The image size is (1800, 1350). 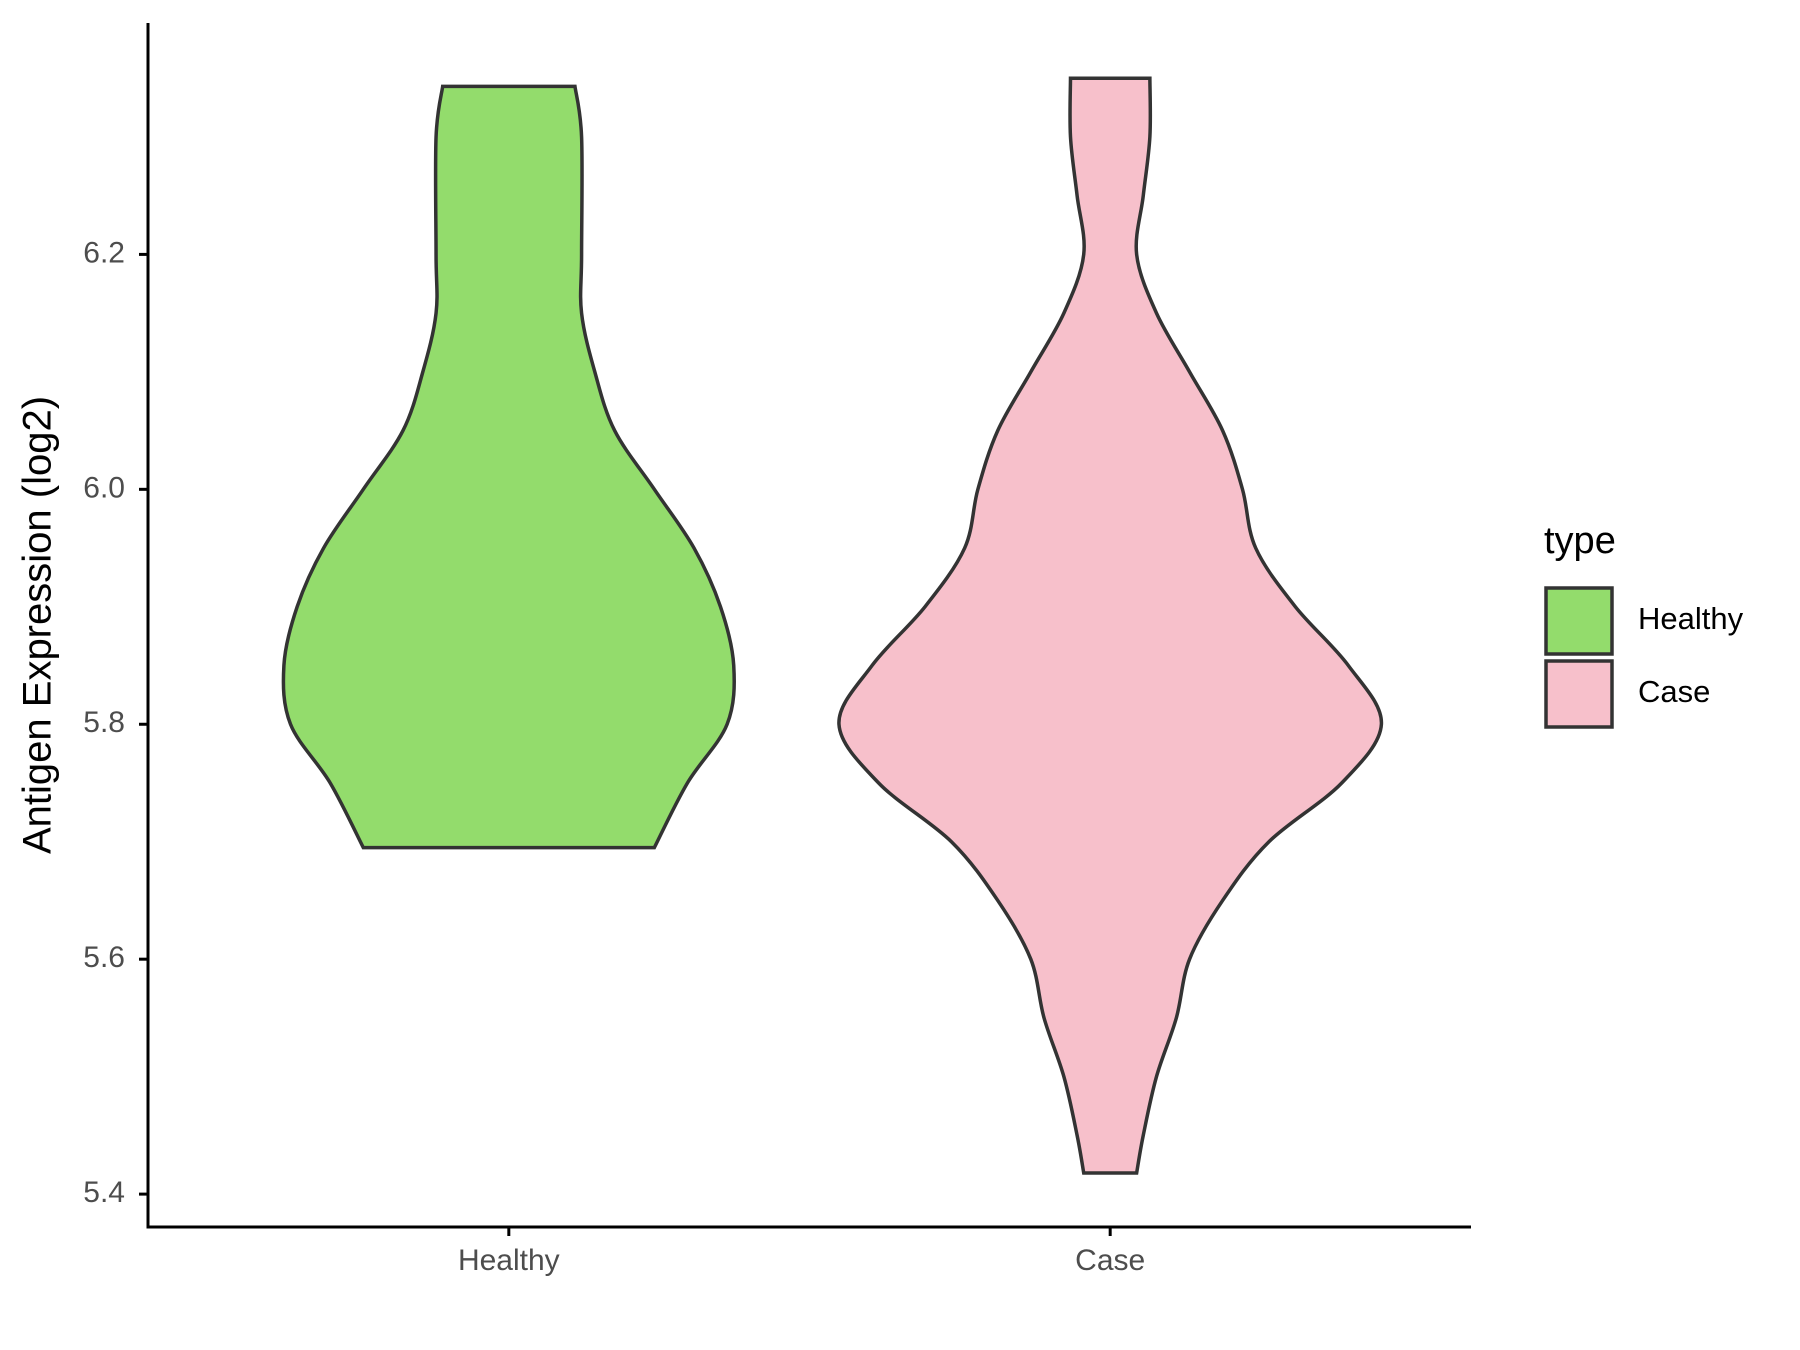 I want to click on legend-label: Case, so click(x=1674, y=691).